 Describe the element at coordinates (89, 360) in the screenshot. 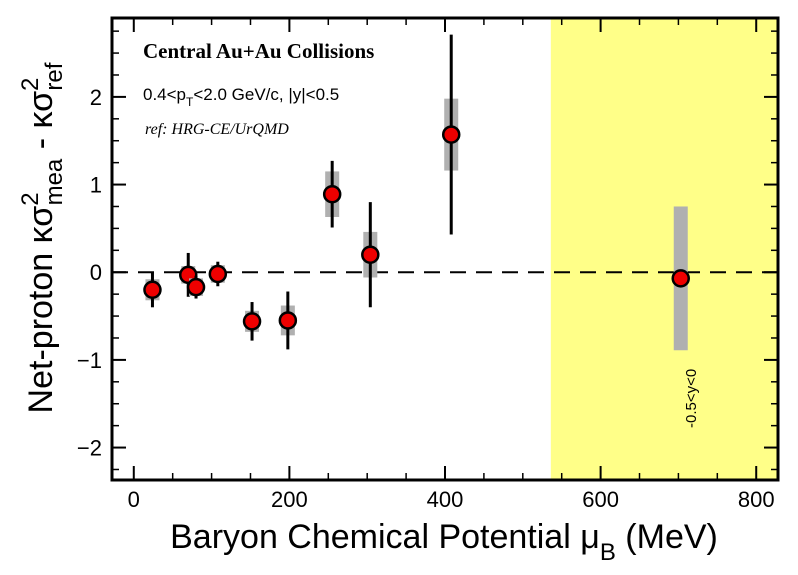

I see `y-tick-label: −1` at that location.